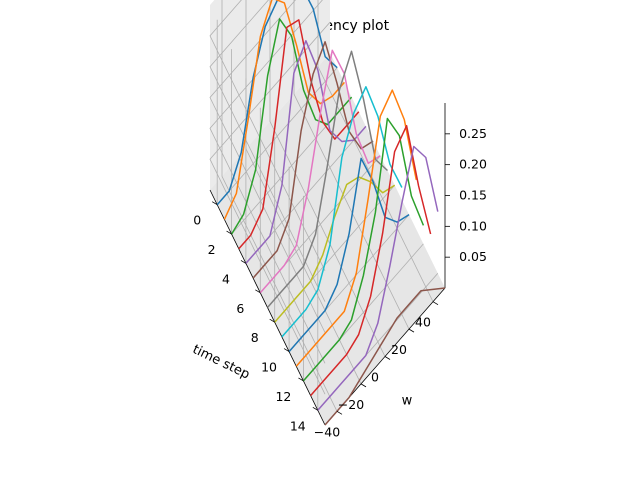 The height and width of the screenshot is (480, 640). Describe the element at coordinates (423, 322) in the screenshot. I see `w-tick-label: 40` at that location.